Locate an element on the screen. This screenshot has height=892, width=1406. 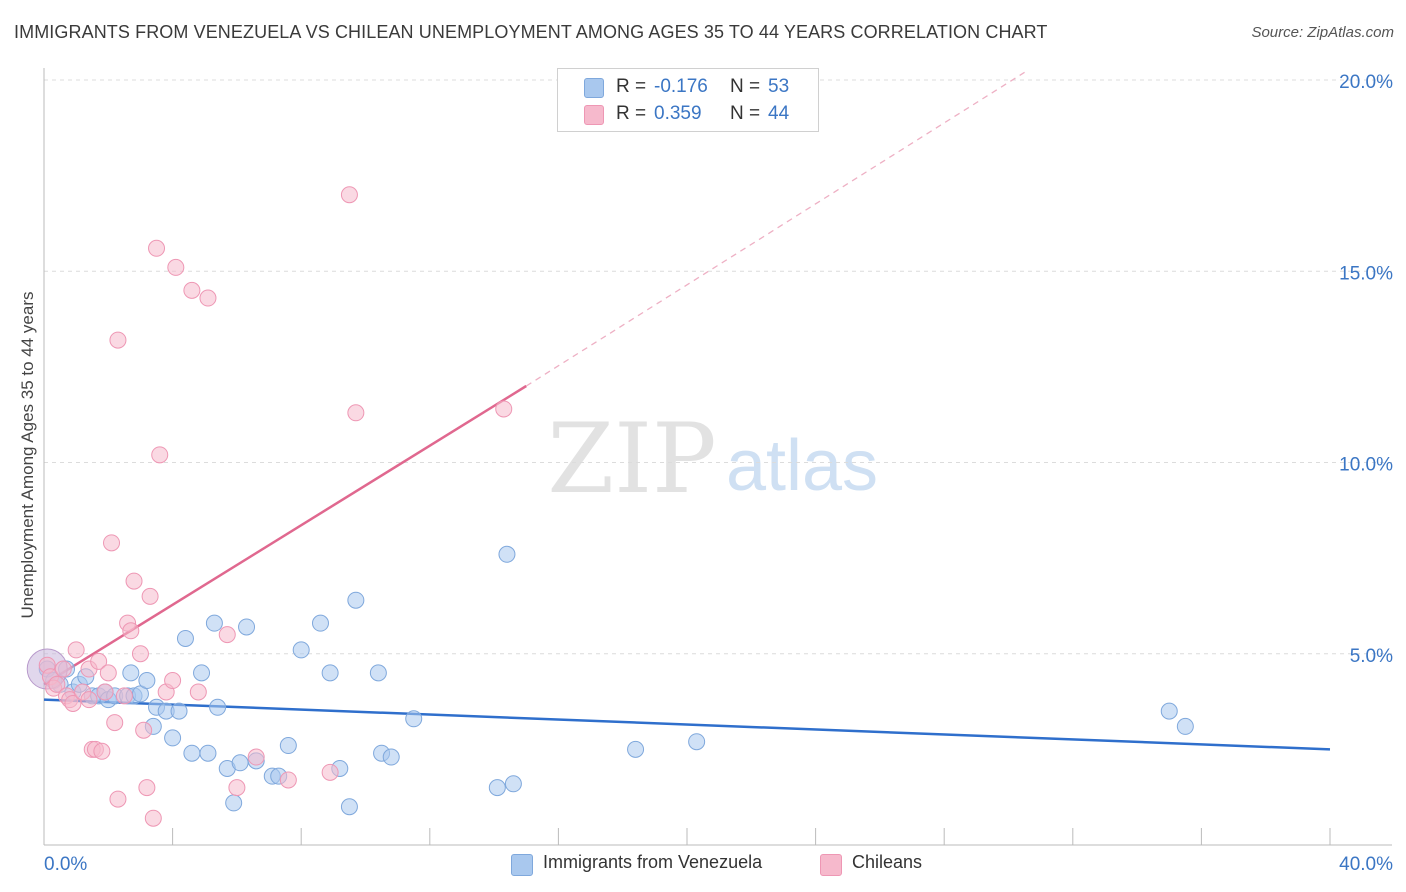
legend-swatch-pink is located at coordinates (594, 115).